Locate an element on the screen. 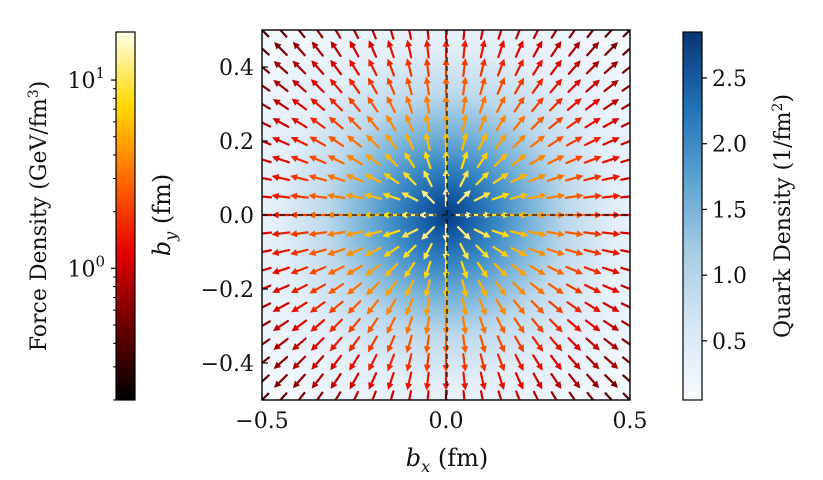 Image resolution: width=823 pixels, height=480 pixels. density-colorbar-ticks: 0.5 1.0 1.5 2.0 2.5 is located at coordinates (724, 211).